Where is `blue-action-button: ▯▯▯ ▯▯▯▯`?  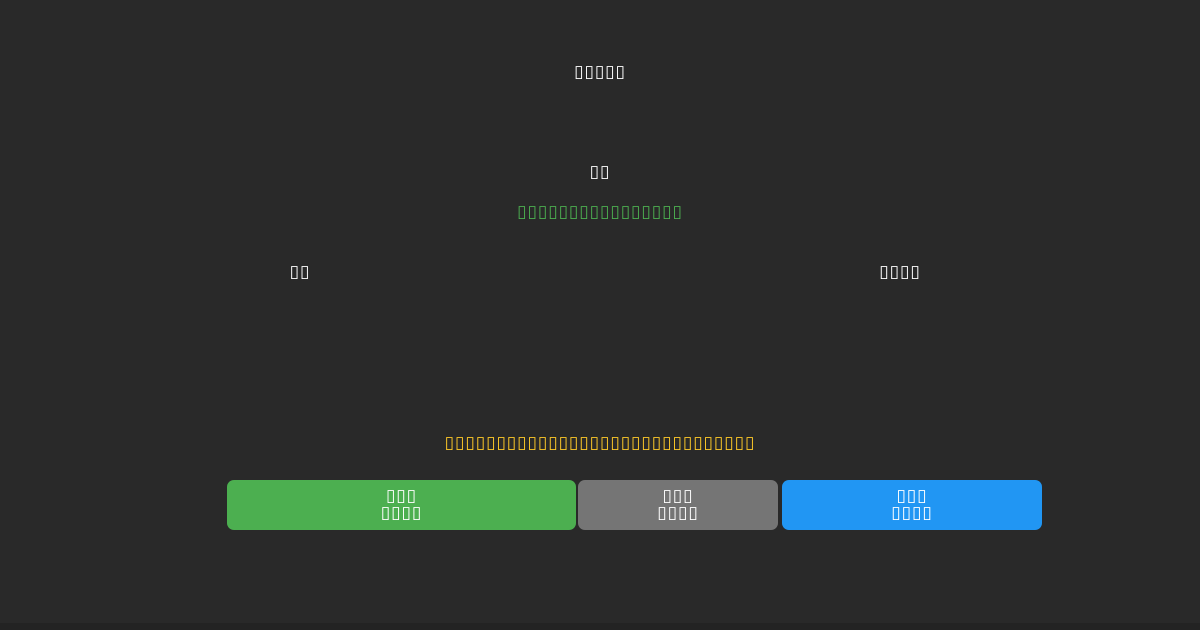
blue-action-button: ▯▯▯ ▯▯▯▯ is located at coordinates (912, 505).